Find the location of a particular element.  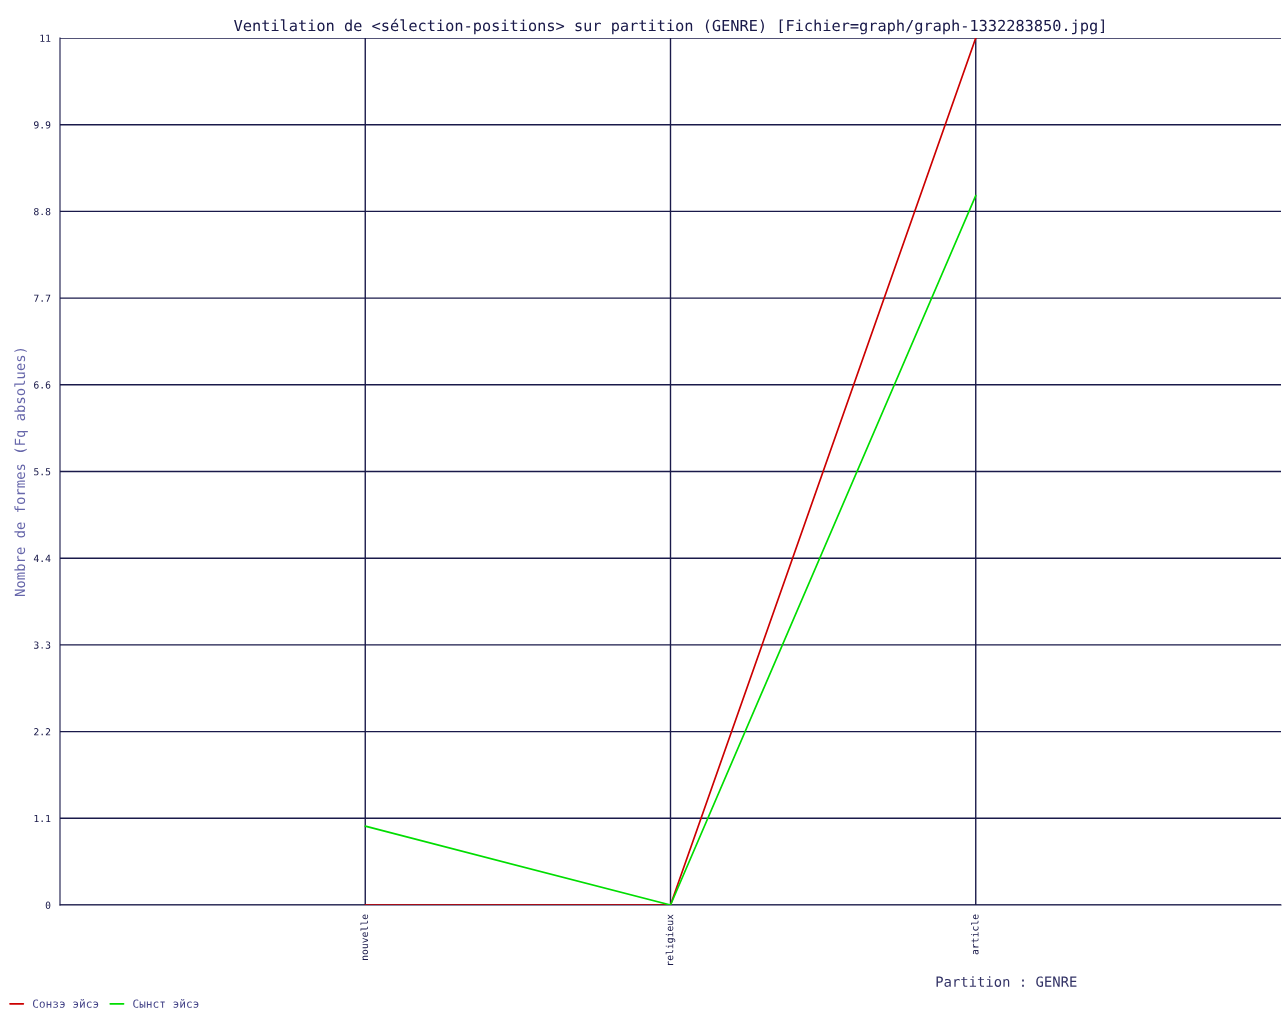

legend-label: Сынст эйсэ is located at coordinates (166, 1003).